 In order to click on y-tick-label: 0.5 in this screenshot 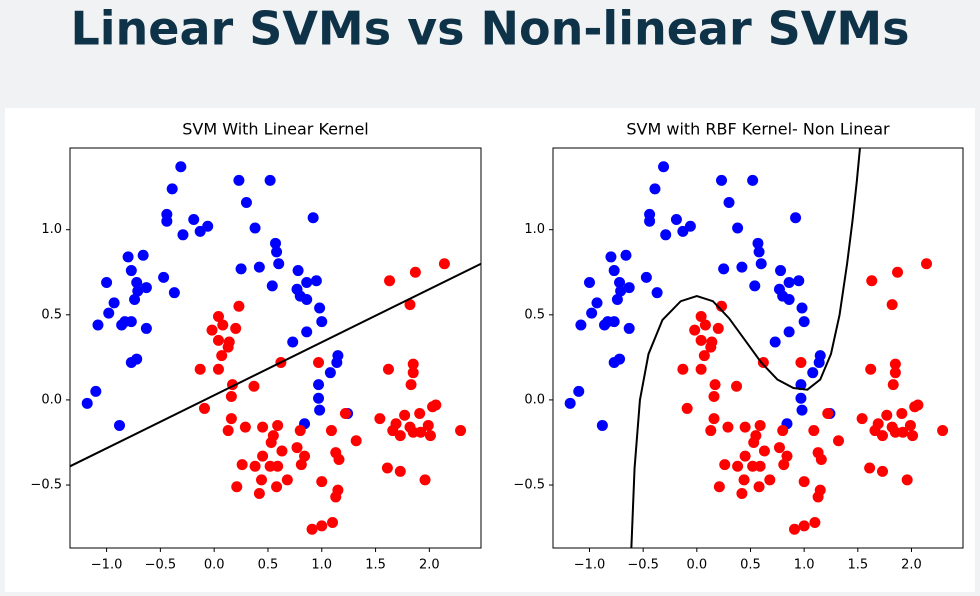, I will do `click(534, 314)`.